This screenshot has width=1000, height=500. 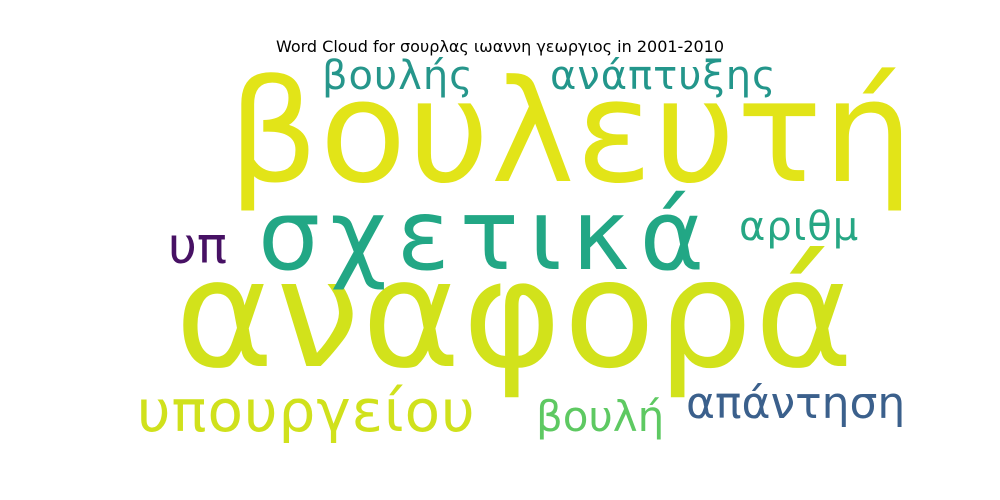 I want to click on word-vouli: βουλή, so click(x=600, y=416).